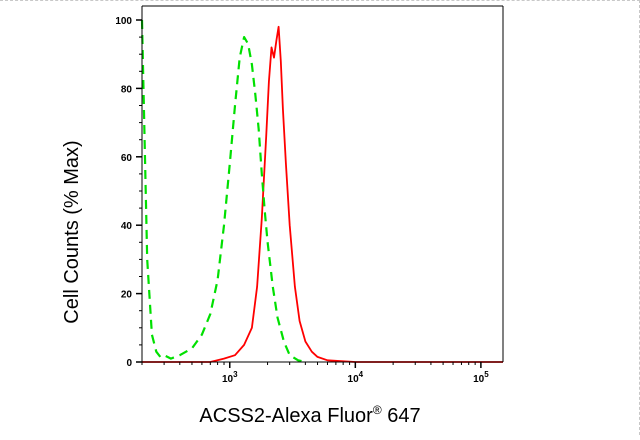  I want to click on x-axis-title: ACSS2-Alexa Fluor® 647, so click(309, 415).